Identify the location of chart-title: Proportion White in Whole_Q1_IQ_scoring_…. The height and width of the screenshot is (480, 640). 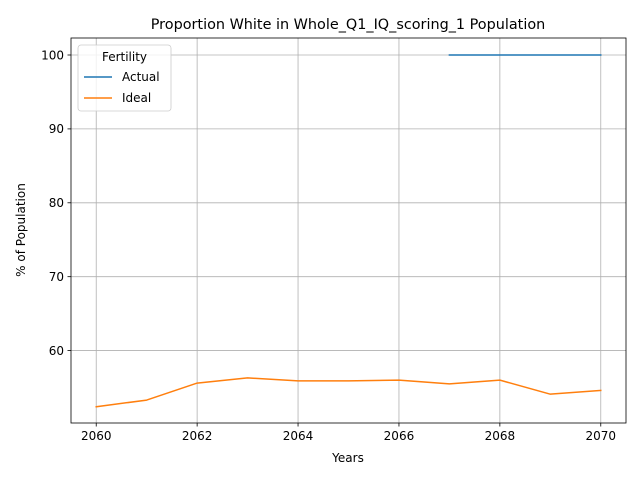
(348, 25).